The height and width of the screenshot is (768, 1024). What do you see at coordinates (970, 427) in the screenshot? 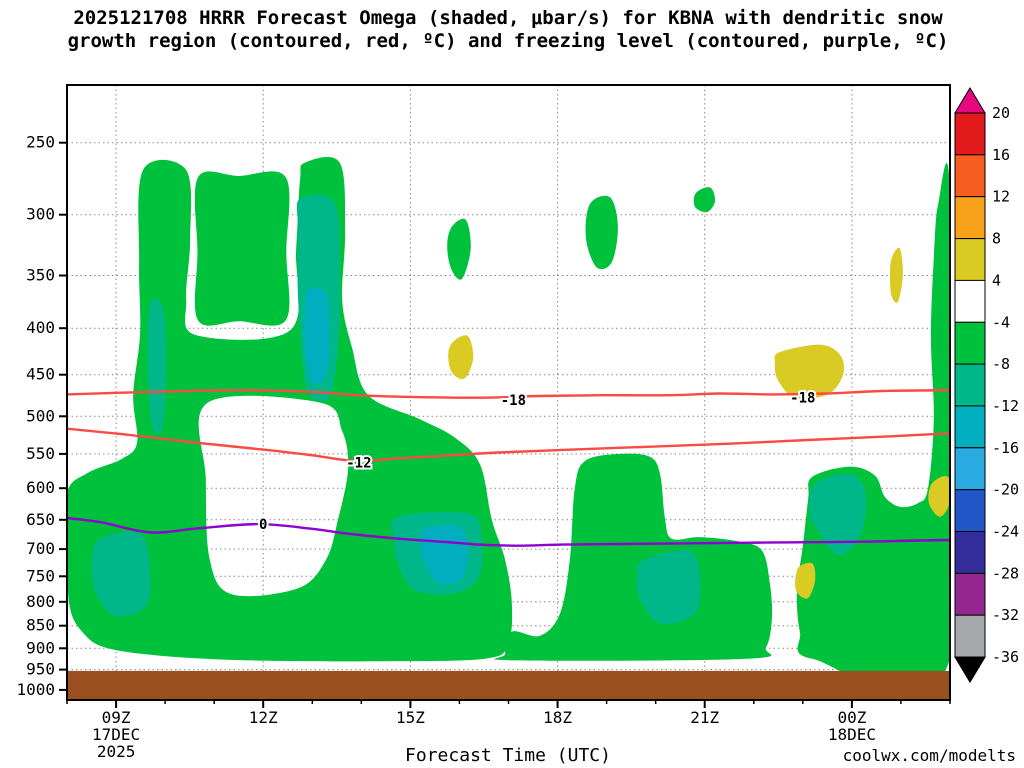
I see `colorbar-band--16-to--12` at bounding box center [970, 427].